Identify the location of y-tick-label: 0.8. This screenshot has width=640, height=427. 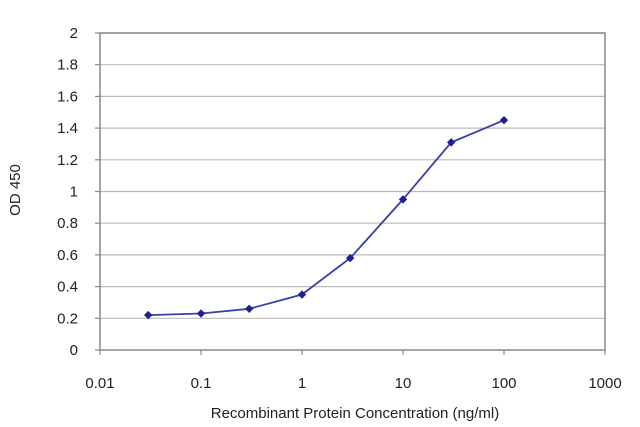
(67, 223).